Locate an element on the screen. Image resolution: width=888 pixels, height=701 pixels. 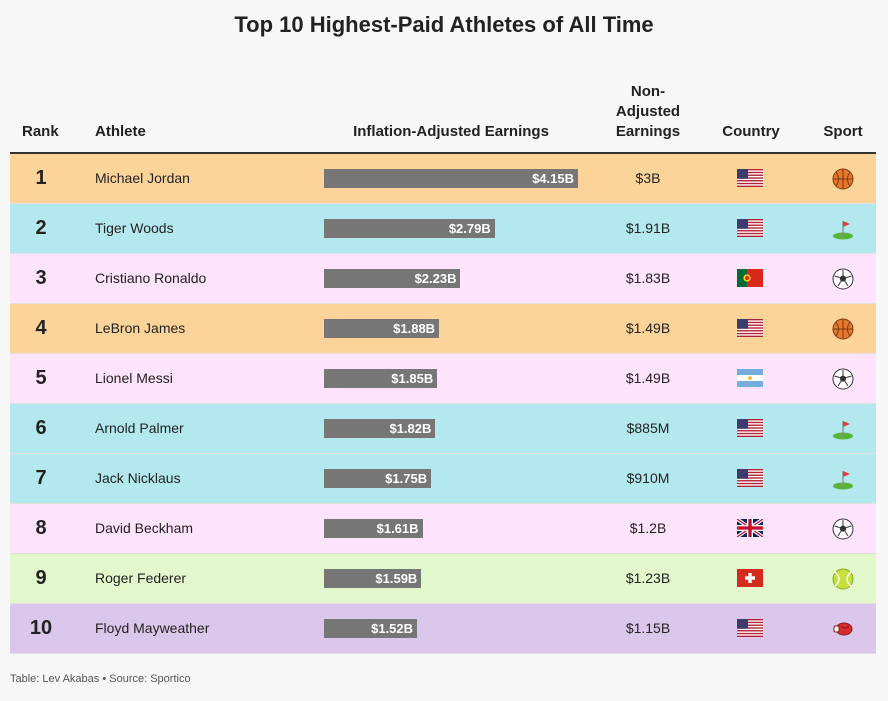
earnings-bar-label: $4.15B is located at coordinates (553, 178).